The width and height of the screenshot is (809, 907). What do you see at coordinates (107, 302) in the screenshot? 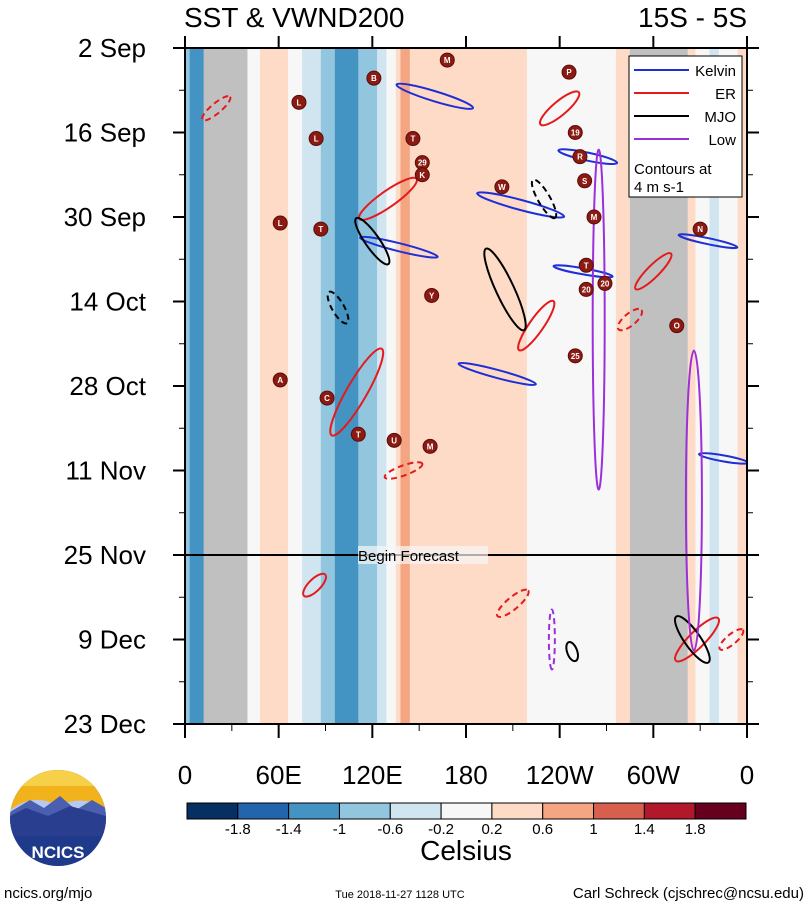
I see `y-tick-label: 14 Oct` at bounding box center [107, 302].